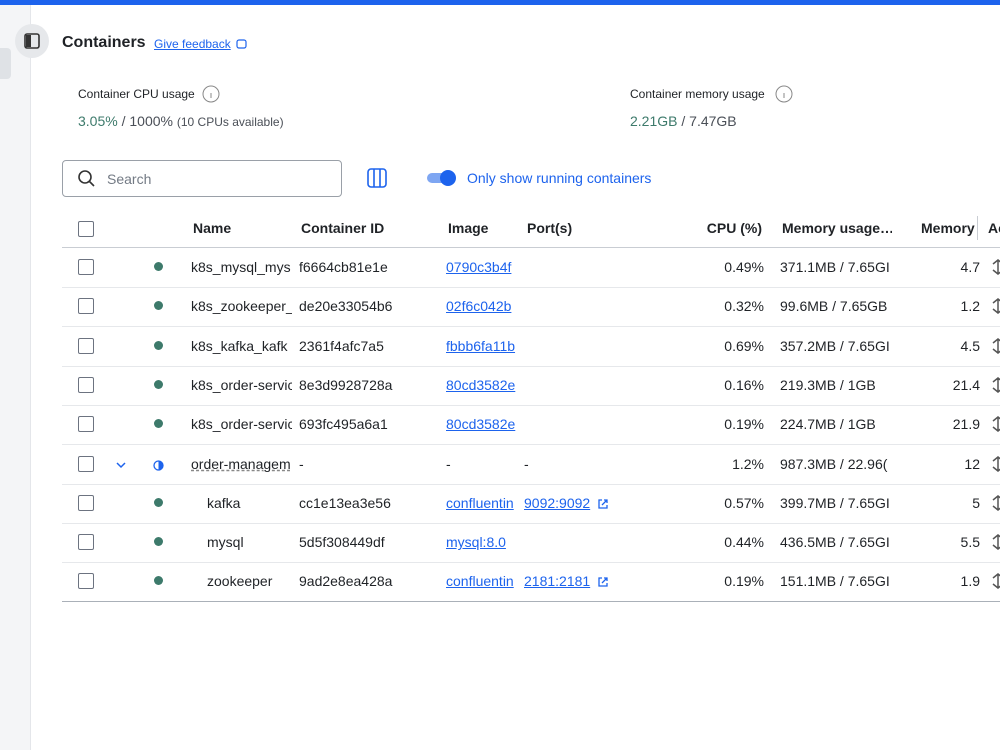 The height and width of the screenshot is (750, 1000). I want to click on expand-chevron, so click(121, 462).